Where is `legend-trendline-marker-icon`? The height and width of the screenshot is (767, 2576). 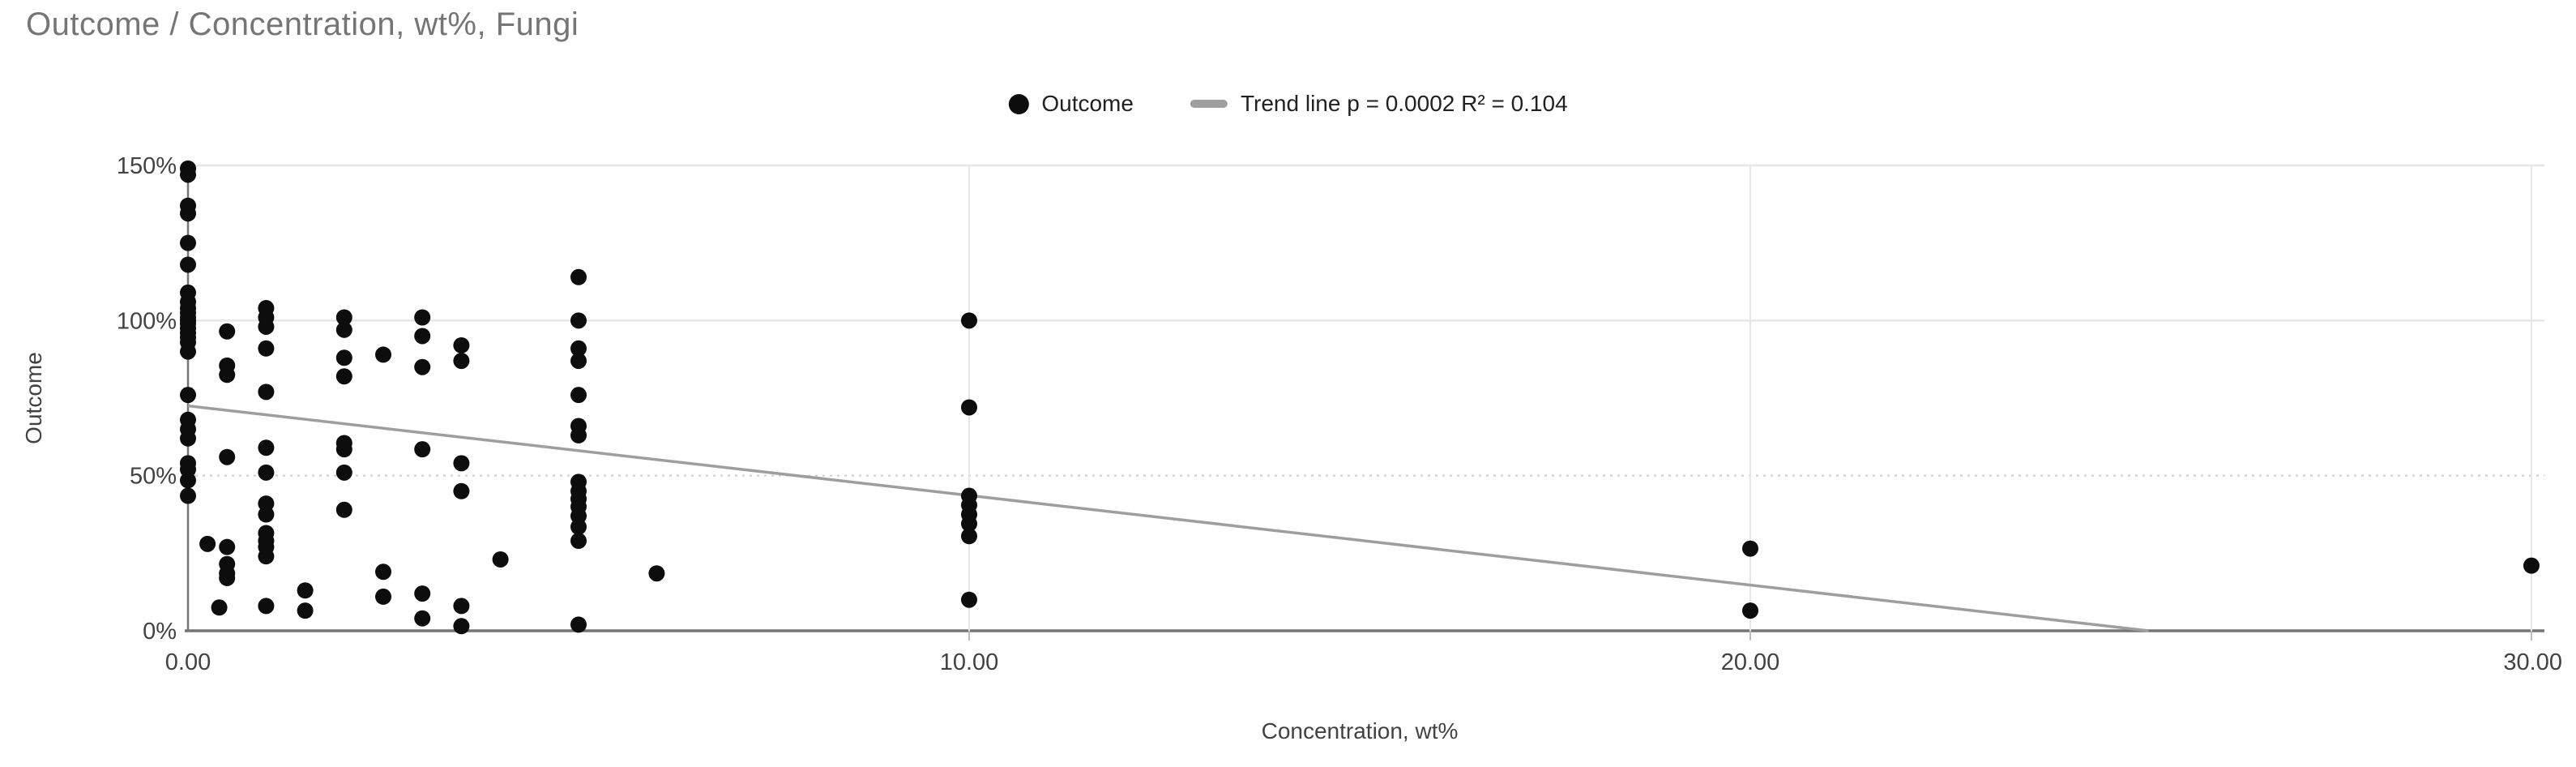
legend-trendline-marker-icon is located at coordinates (1209, 104).